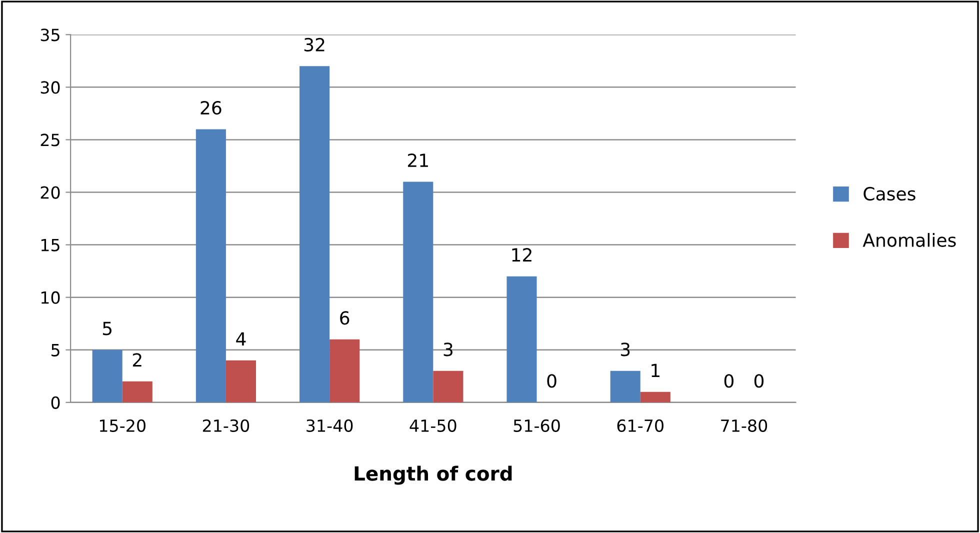 The image size is (980, 533). What do you see at coordinates (909, 239) in the screenshot?
I see `legend-label: Anomalies` at bounding box center [909, 239].